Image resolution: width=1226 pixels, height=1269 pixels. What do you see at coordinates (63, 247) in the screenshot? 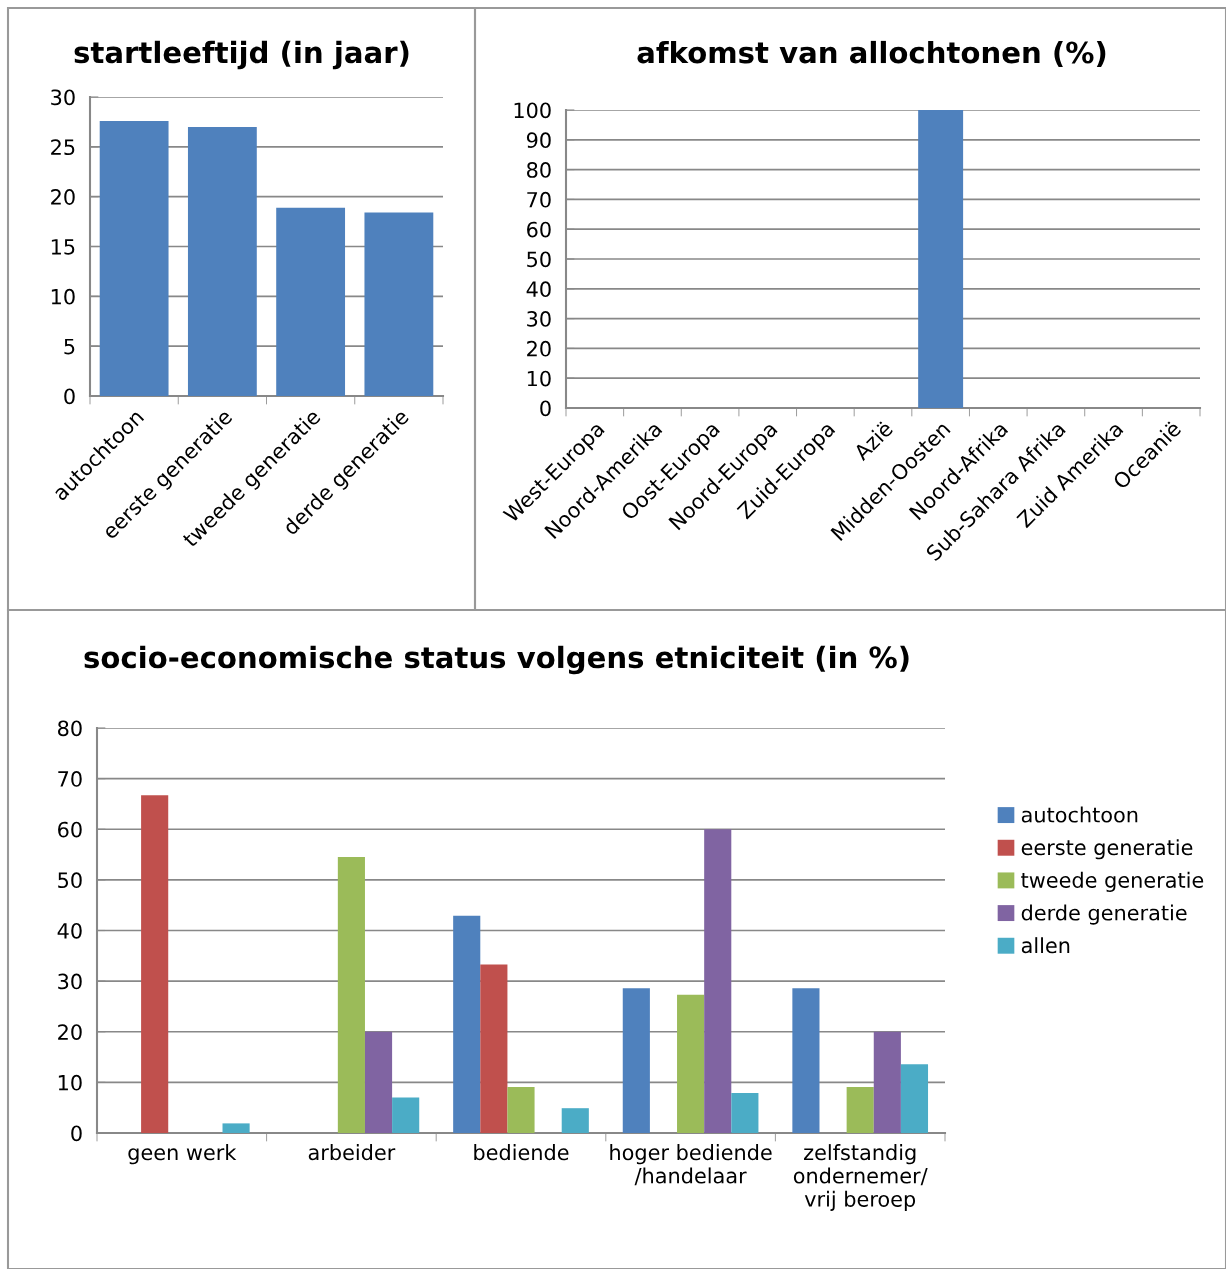
I see `y-tick-label: 15` at bounding box center [63, 247].